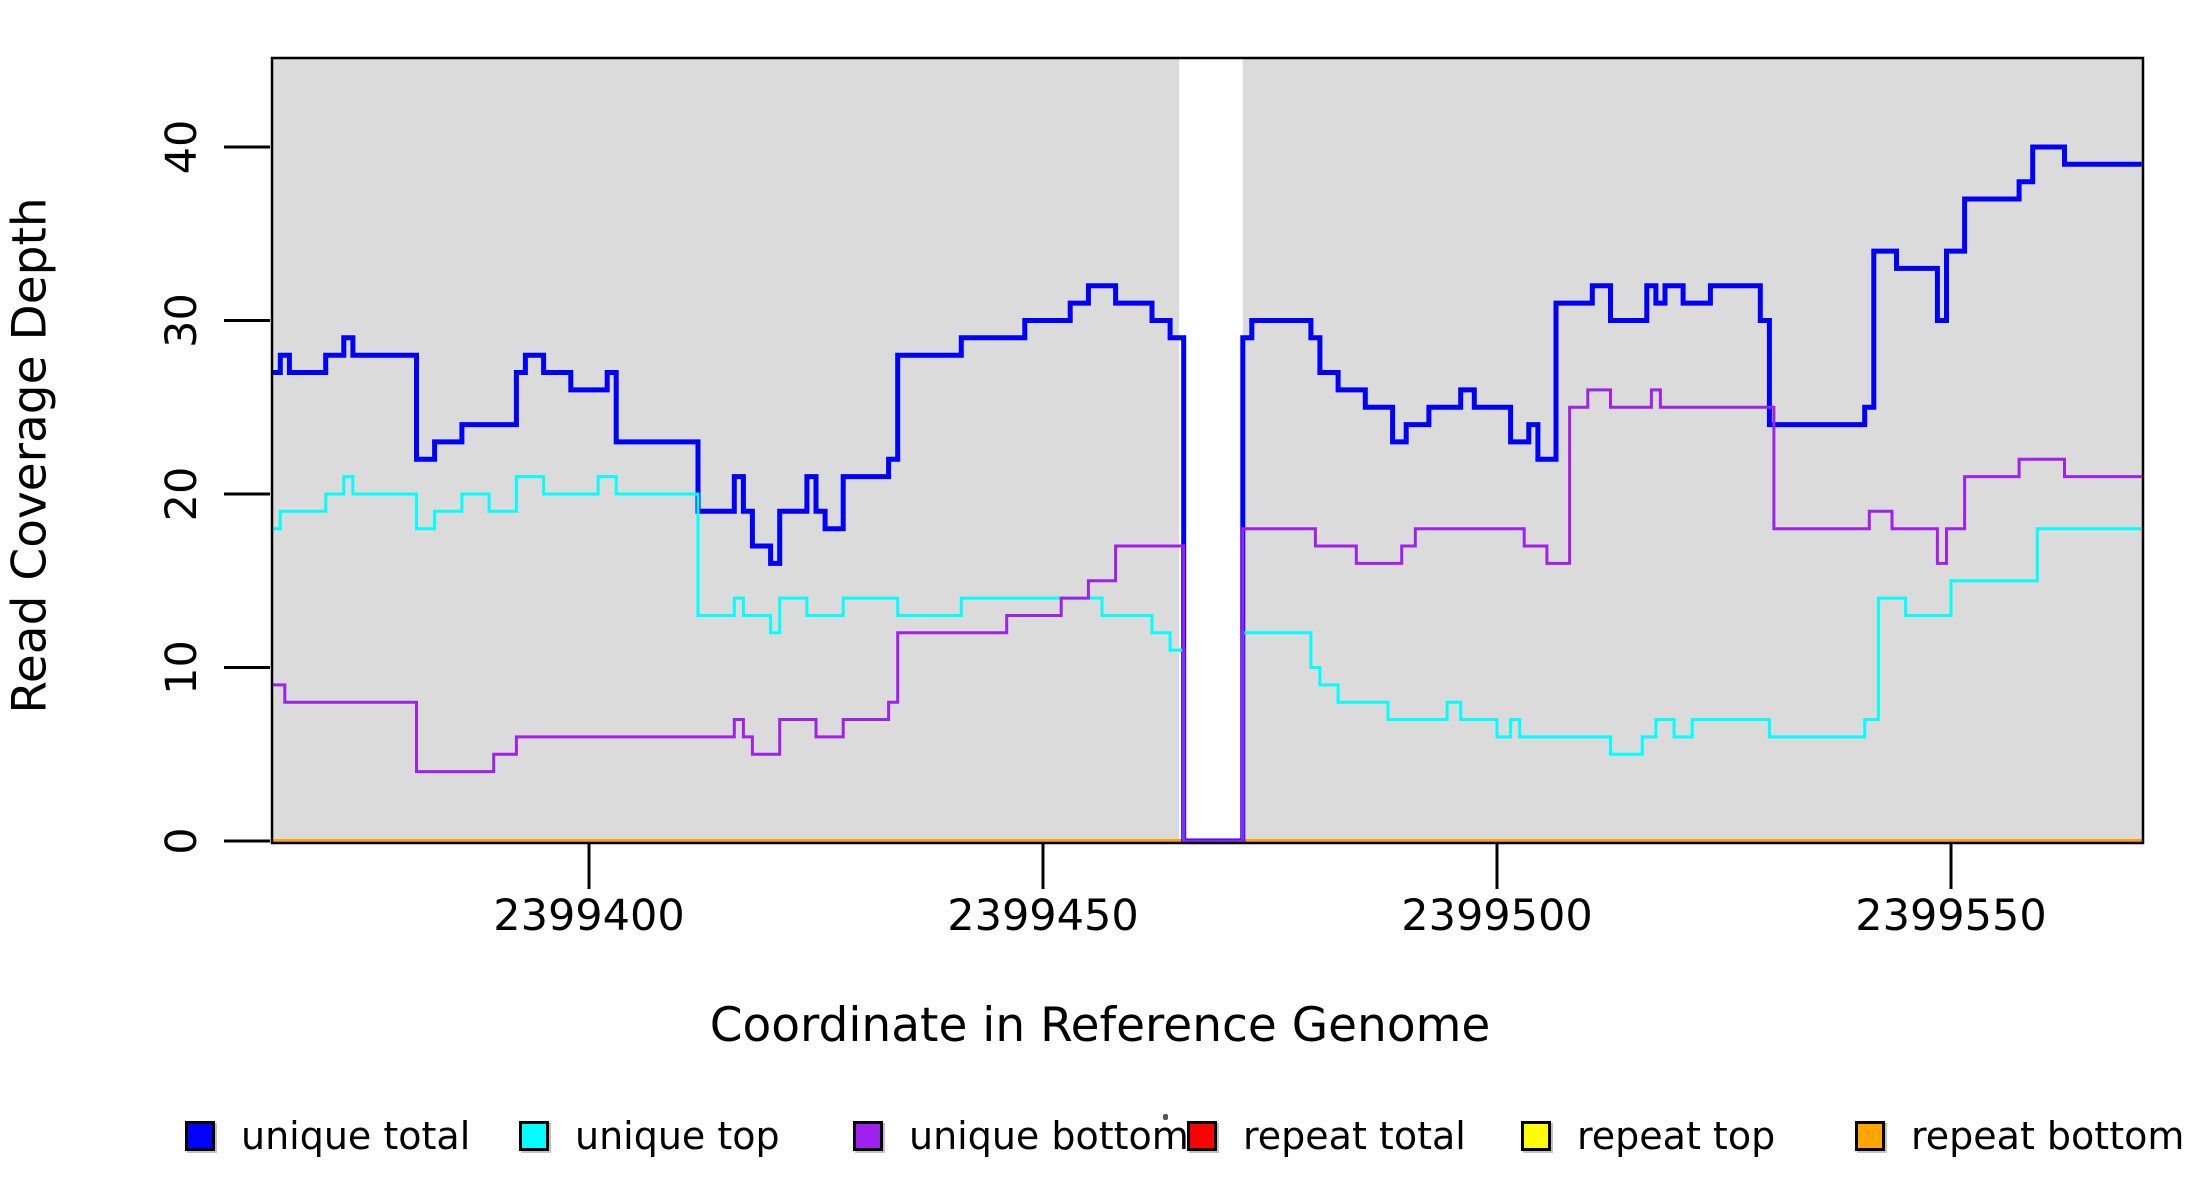 The height and width of the screenshot is (1200, 2200). I want to click on x-axis-title: Coordinate in Reference Genome, so click(1100, 1025).